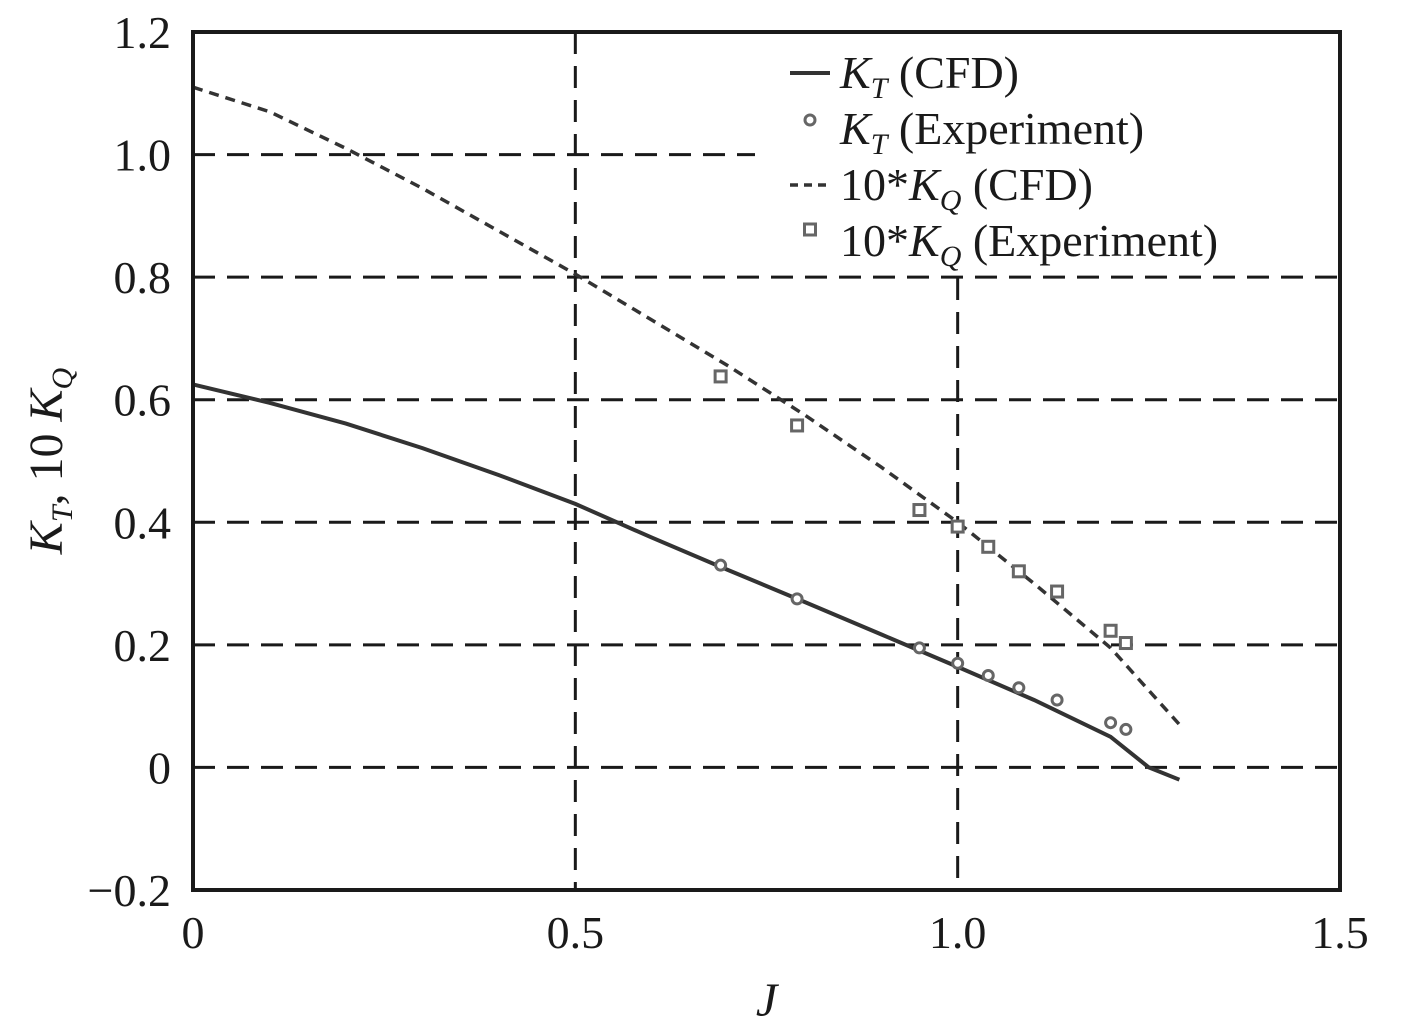 This screenshot has height=1028, width=1417. I want to click on y-axis-subscript-2: Q, so click(62, 378).